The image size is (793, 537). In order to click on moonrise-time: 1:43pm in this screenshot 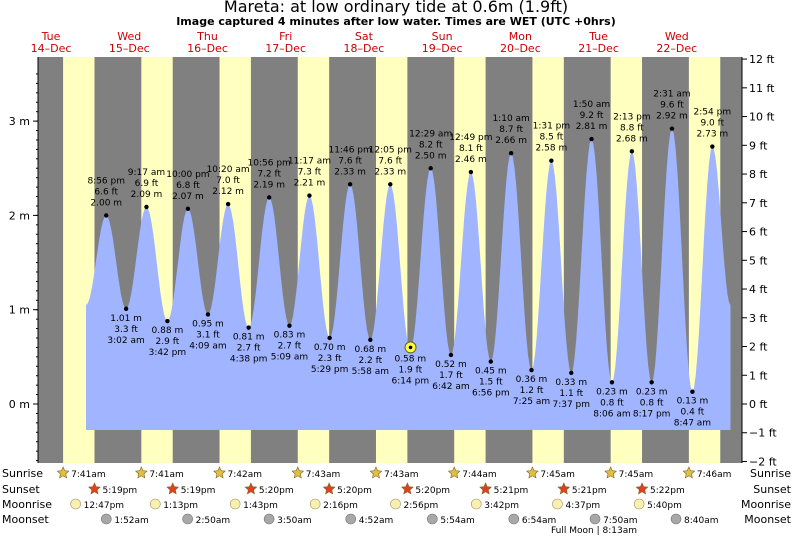, I will do `click(260, 506)`.